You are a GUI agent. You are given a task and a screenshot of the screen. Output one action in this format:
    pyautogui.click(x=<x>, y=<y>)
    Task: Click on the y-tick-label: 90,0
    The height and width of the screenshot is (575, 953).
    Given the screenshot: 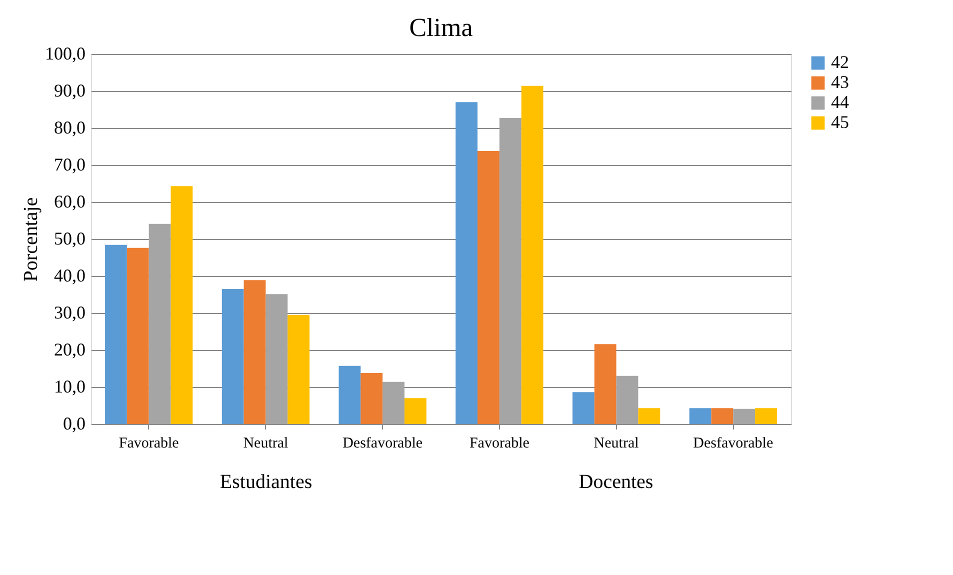 What is the action you would take?
    pyautogui.click(x=70, y=90)
    